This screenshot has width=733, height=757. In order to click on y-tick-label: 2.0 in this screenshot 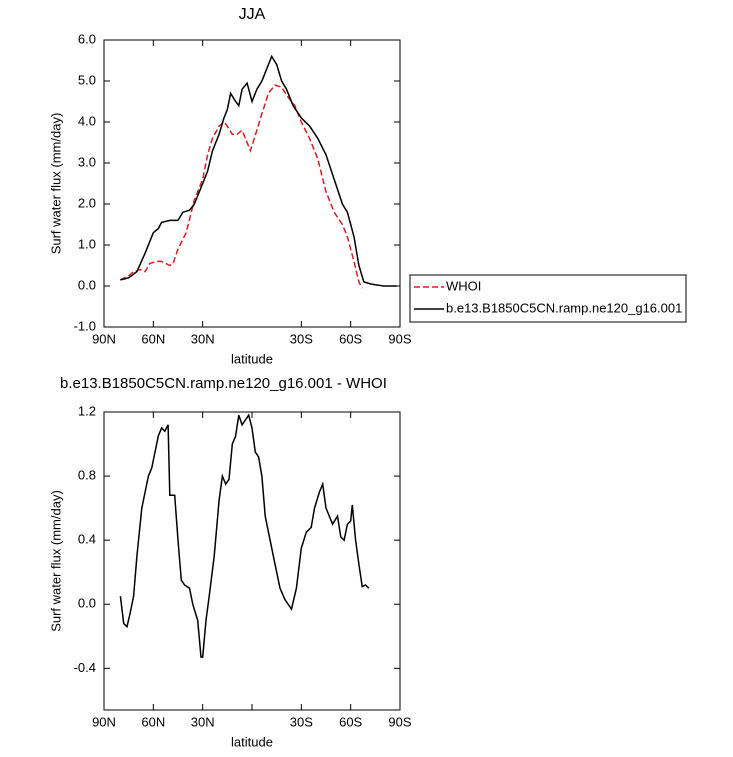, I will do `click(87, 202)`.